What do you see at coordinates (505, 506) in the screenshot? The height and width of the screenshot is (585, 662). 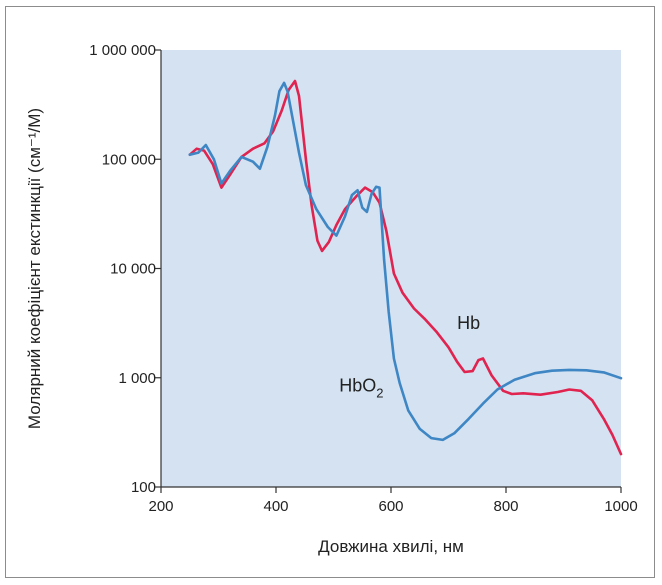 I see `x-tick-label: 800` at bounding box center [505, 506].